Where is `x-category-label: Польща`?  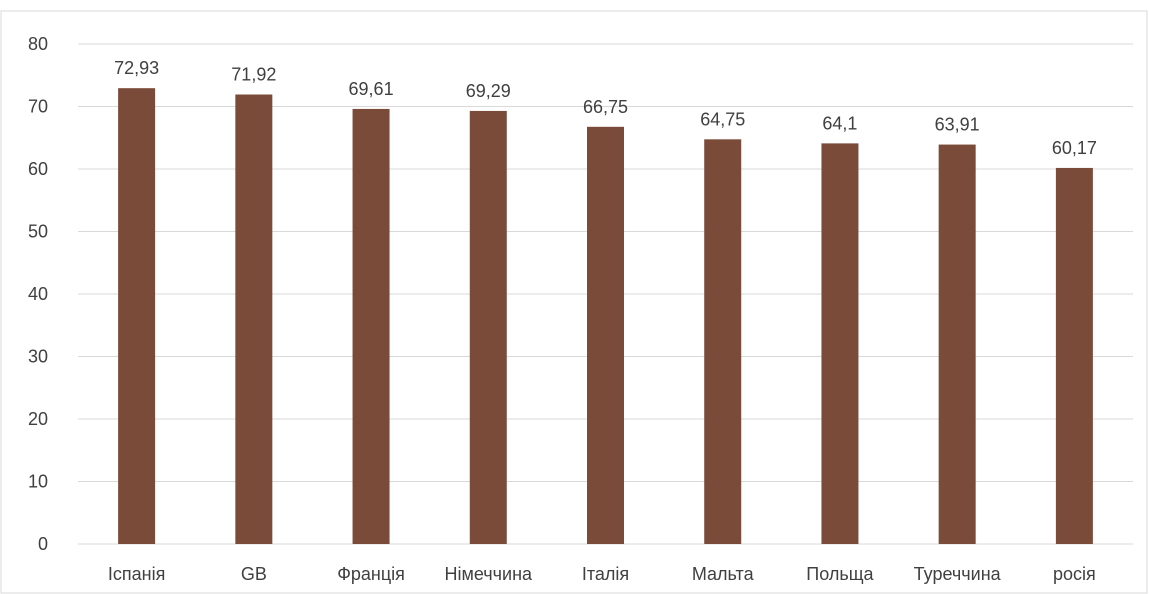 x-category-label: Польща is located at coordinates (840, 574).